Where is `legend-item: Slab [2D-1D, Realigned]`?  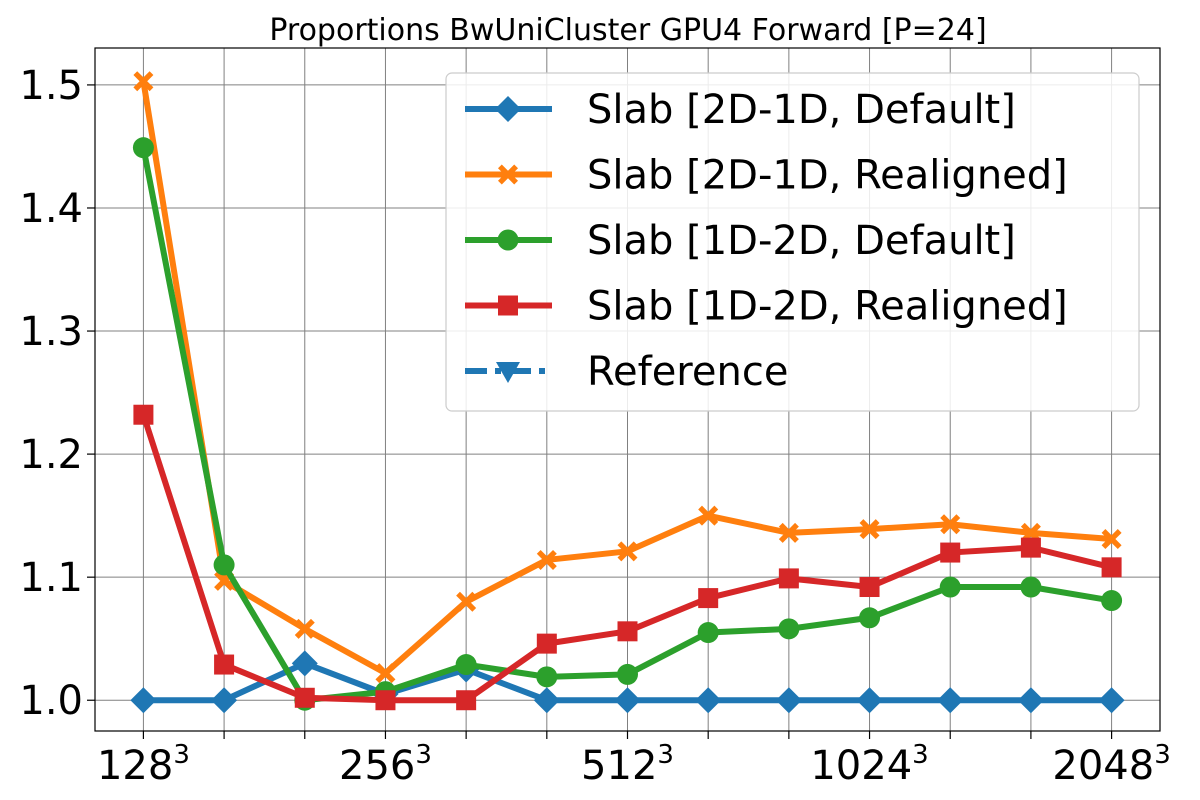
legend-item: Slab [2D-1D, Realigned] is located at coordinates (766, 176).